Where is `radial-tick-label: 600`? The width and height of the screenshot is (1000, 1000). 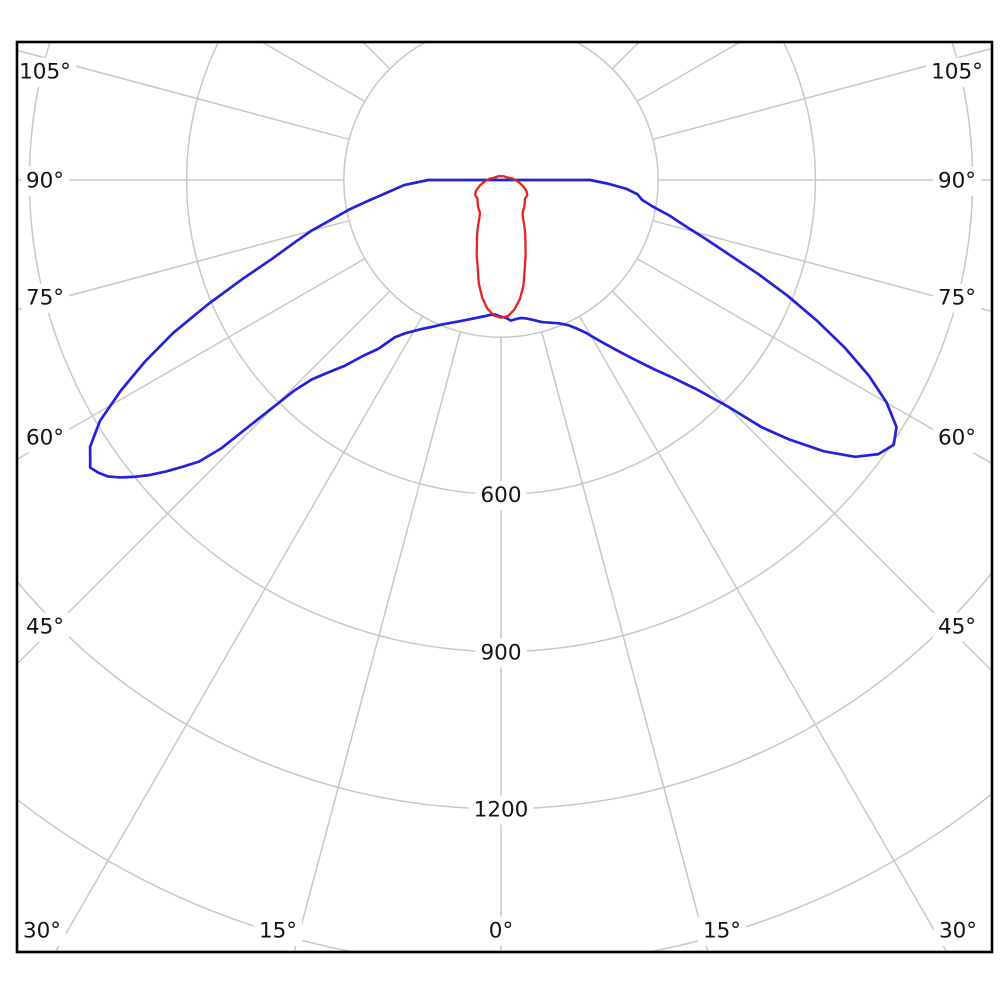
radial-tick-label: 600 is located at coordinates (500, 495).